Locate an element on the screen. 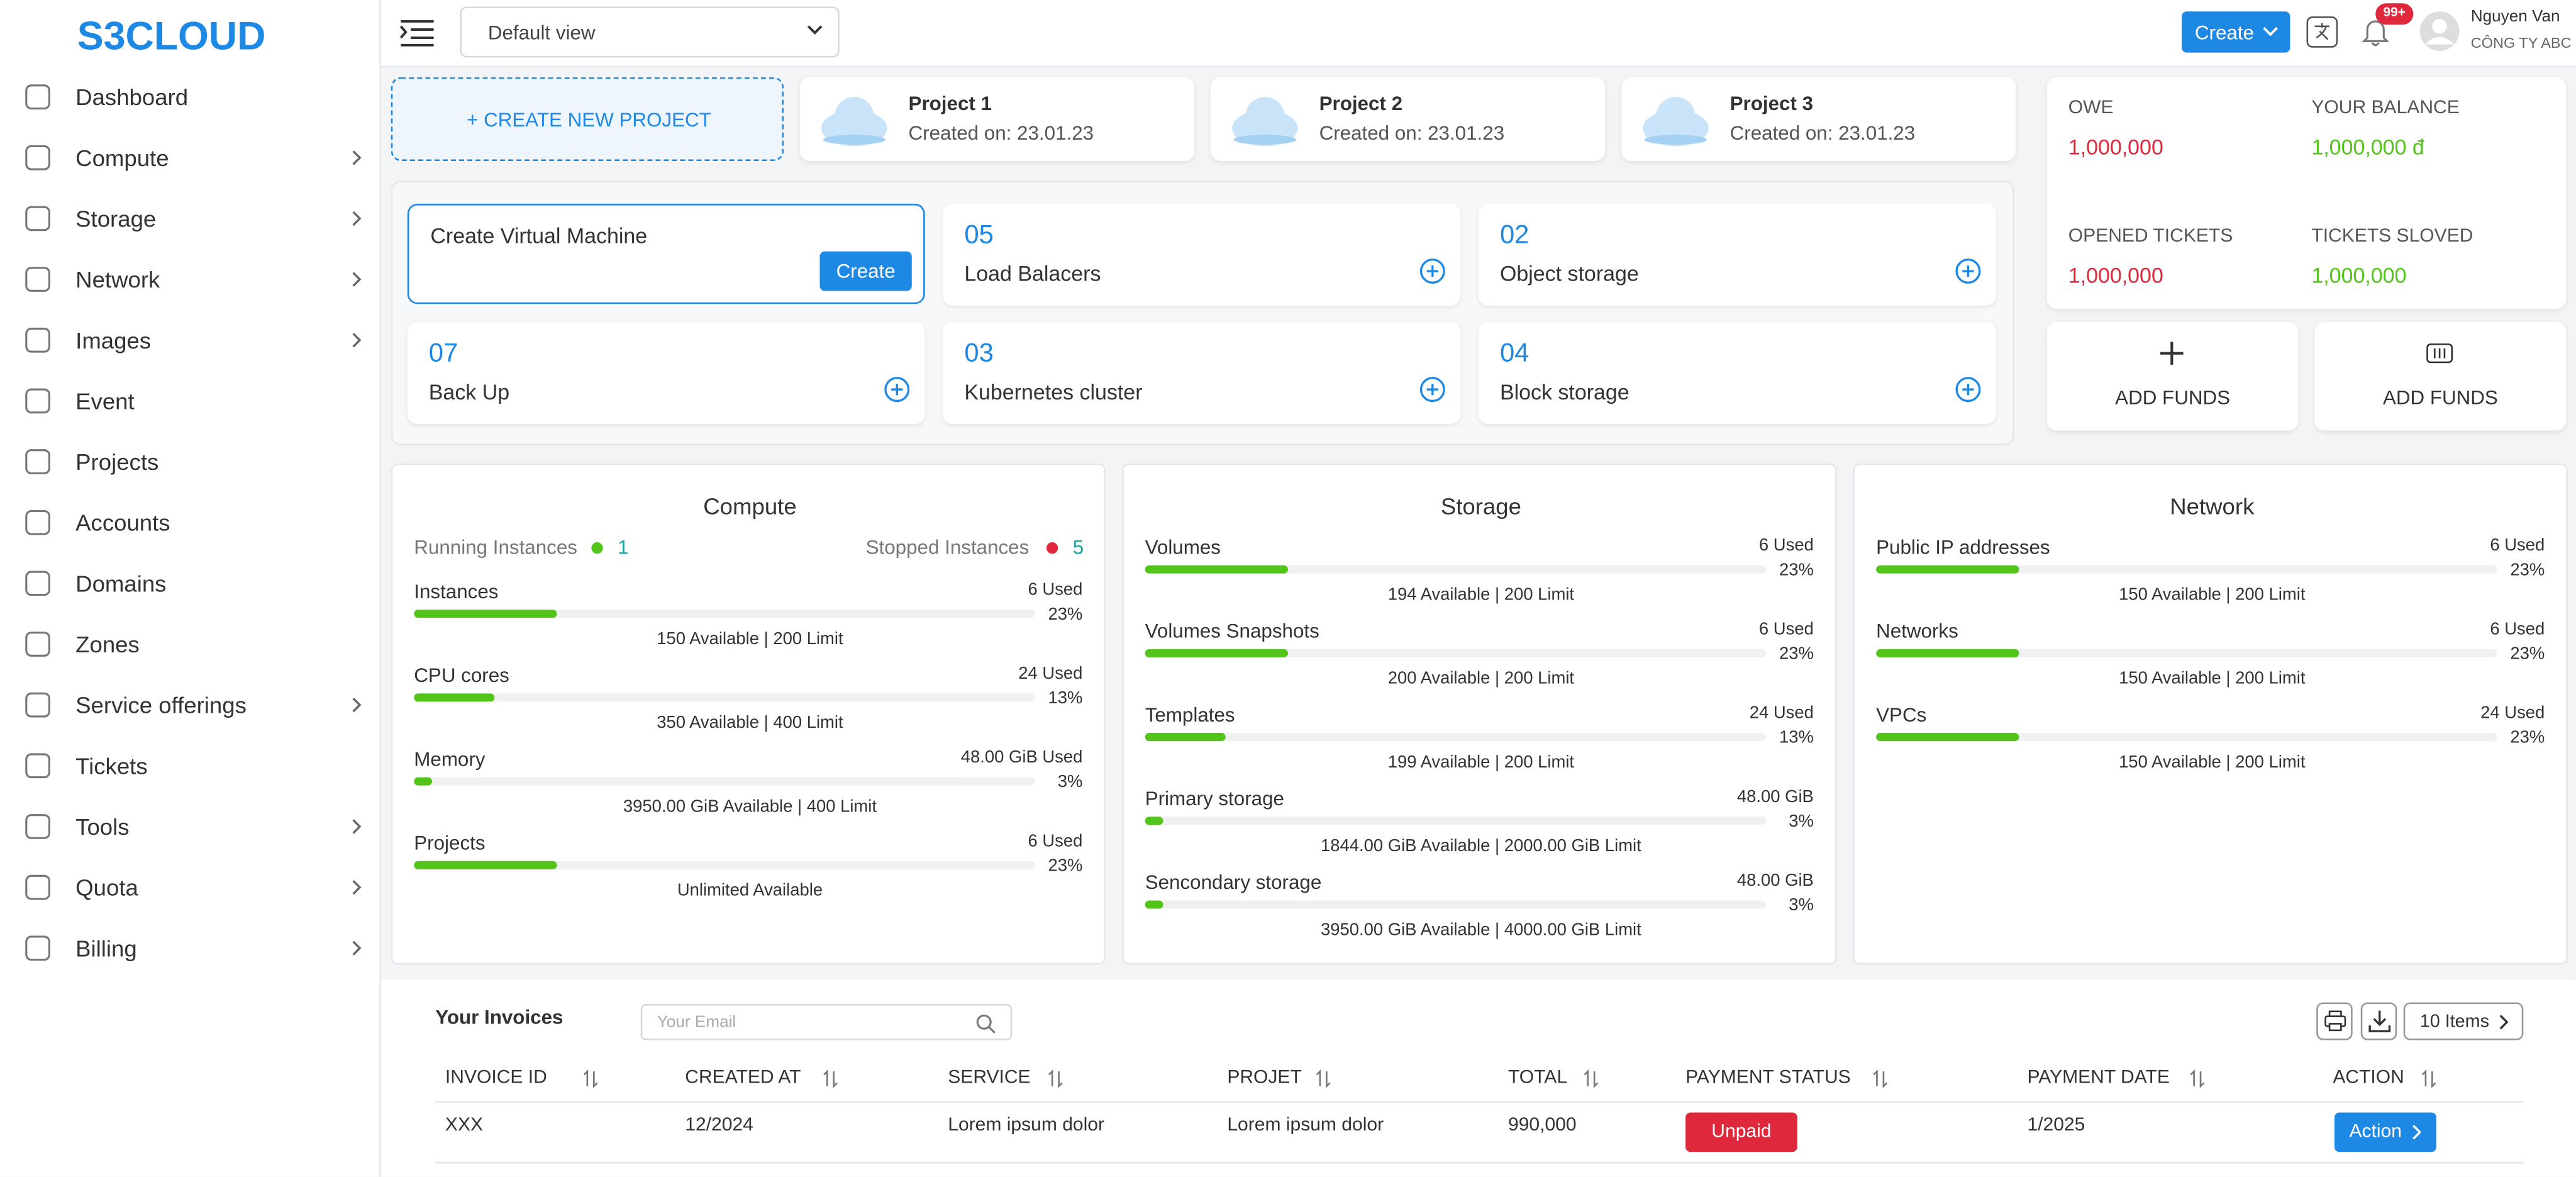  column-header: PROJET is located at coordinates (1264, 1078).